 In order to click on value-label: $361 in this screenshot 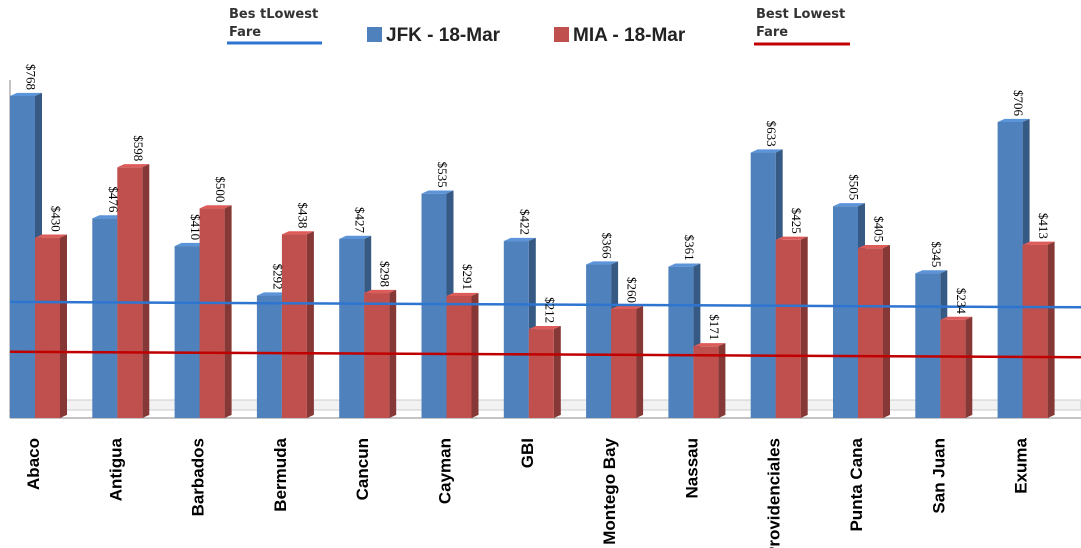, I will do `click(689, 248)`.